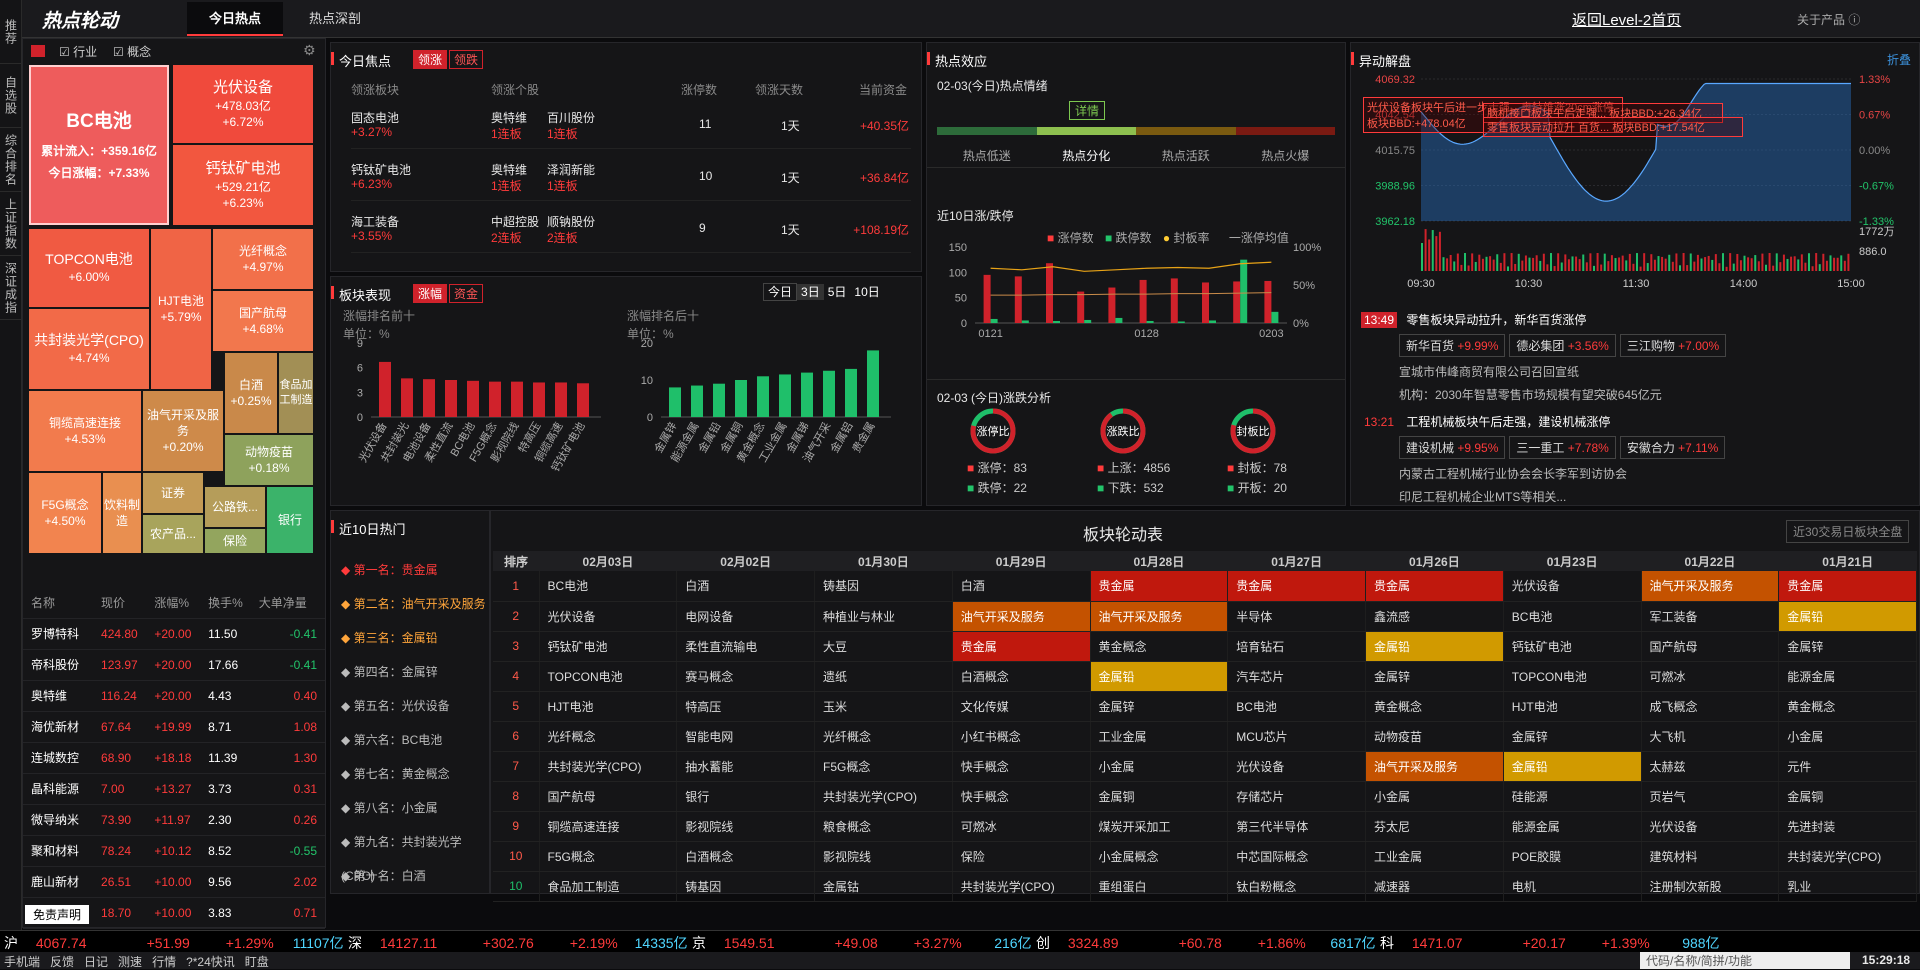 The height and width of the screenshot is (970, 1920). Describe the element at coordinates (1710, 706) in the screenshot. I see `rotation-cell: 成飞概念` at that location.